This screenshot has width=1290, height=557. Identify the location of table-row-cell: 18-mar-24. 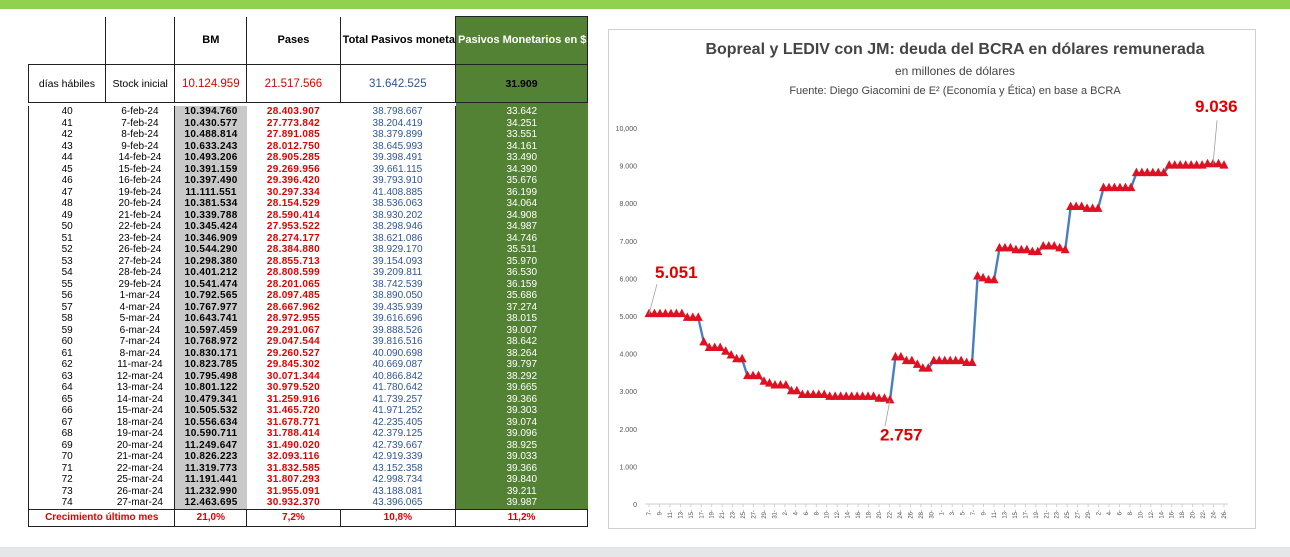
(140, 422).